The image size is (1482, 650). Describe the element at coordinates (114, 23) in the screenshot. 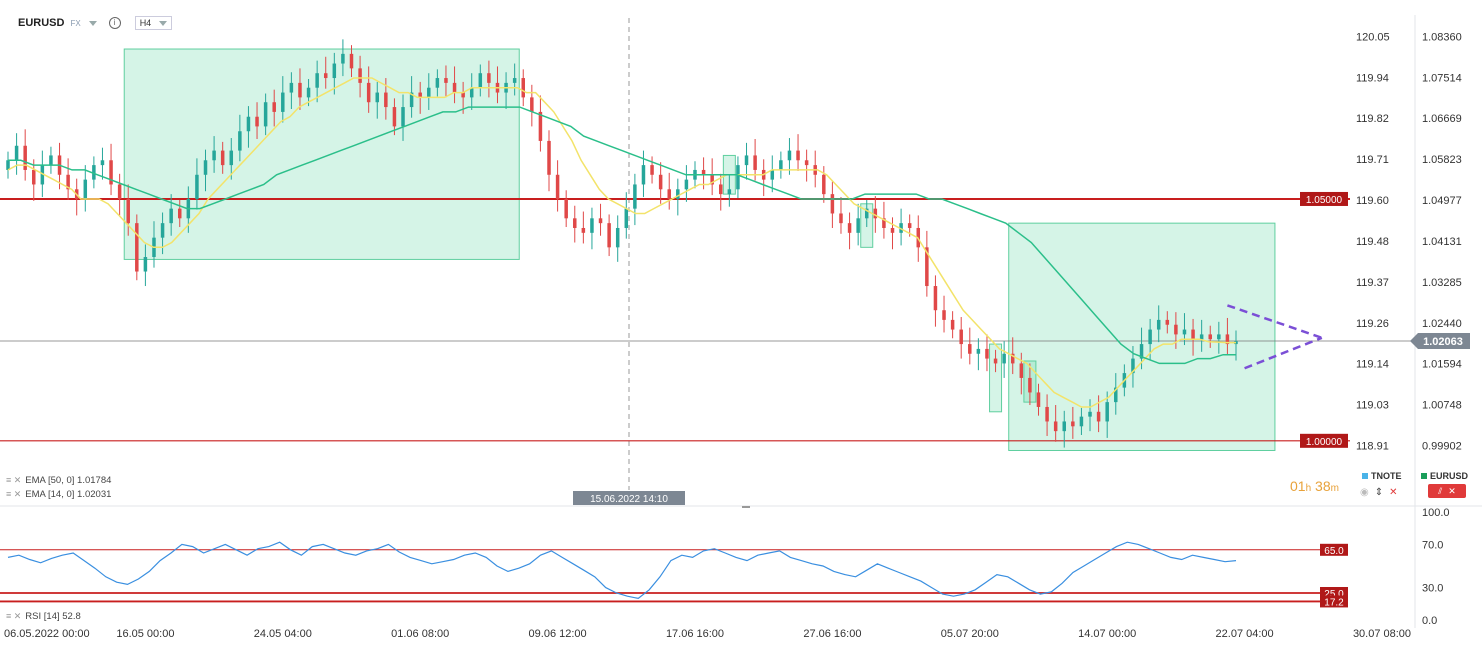

I see `info-icon: i` at that location.